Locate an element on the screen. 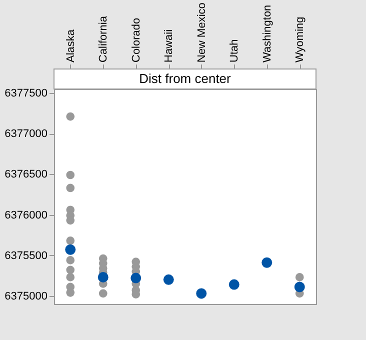  chart-title: Dist from center is located at coordinates (185, 78).